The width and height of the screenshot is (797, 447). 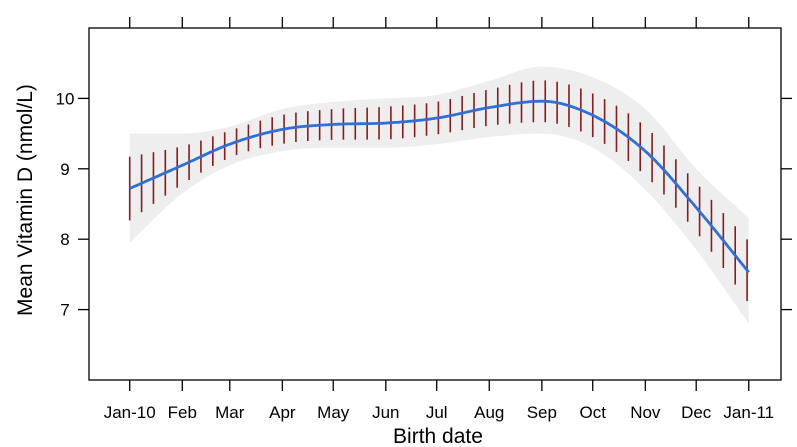 What do you see at coordinates (748, 412) in the screenshot?
I see `x-tick-label: Jan-11` at bounding box center [748, 412].